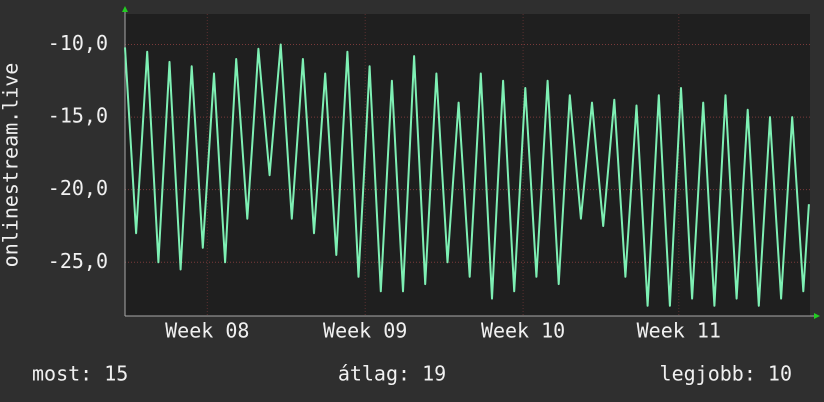  I want to click on y-axis-label: onlinestream.live, so click(11, 165).